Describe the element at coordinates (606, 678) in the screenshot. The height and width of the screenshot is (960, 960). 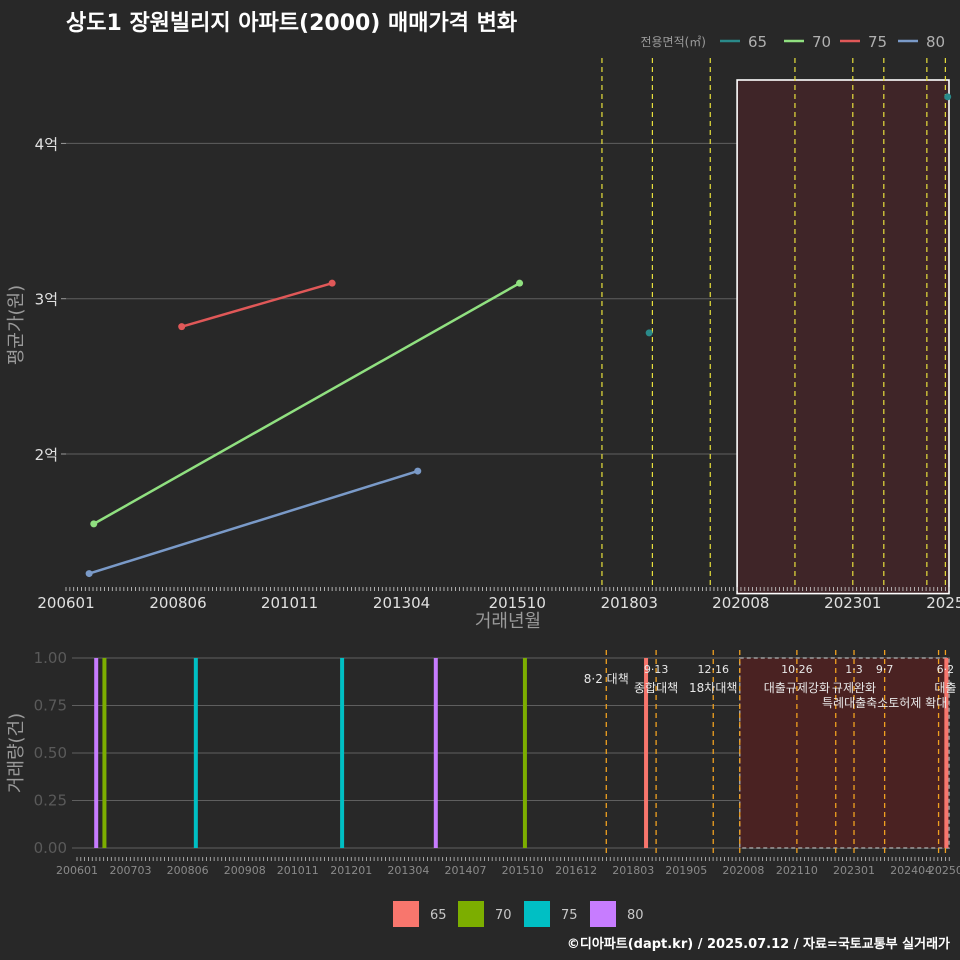
I see `volume-annotation-label: 8·2 대책` at that location.